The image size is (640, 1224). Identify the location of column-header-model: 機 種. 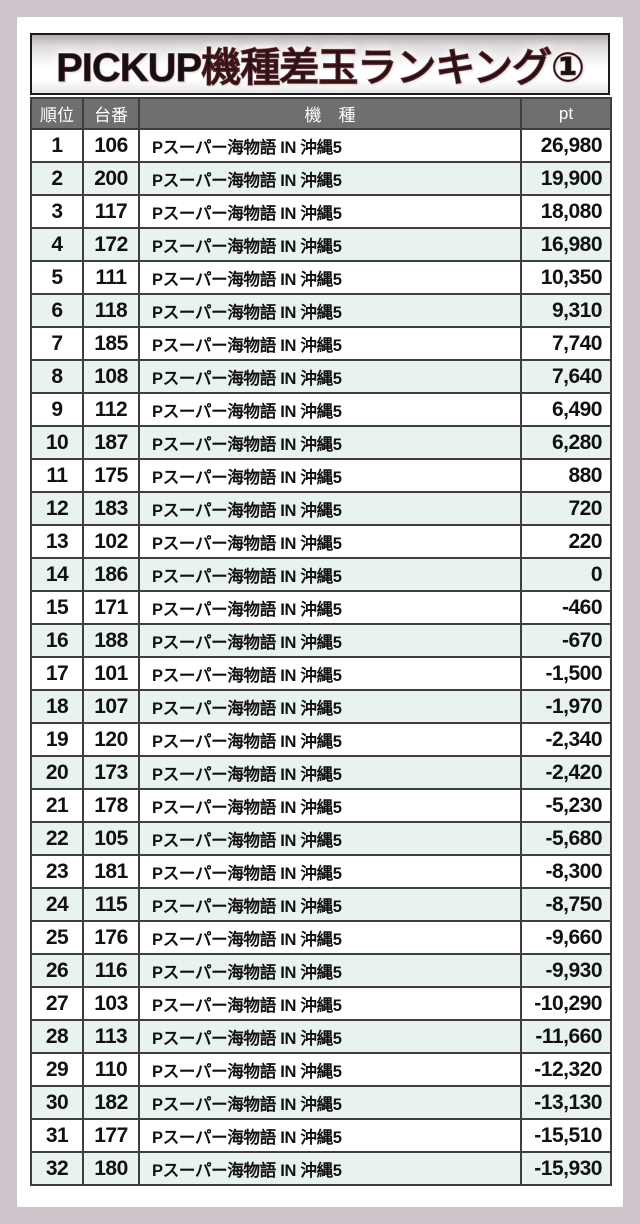
(330, 113).